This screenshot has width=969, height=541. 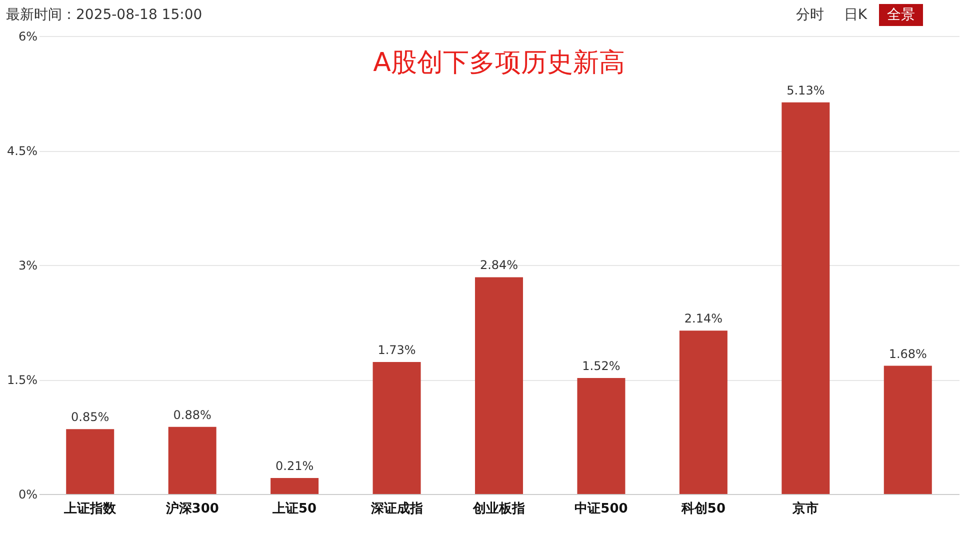 What do you see at coordinates (901, 15) in the screenshot?
I see `text: 全景` at bounding box center [901, 15].